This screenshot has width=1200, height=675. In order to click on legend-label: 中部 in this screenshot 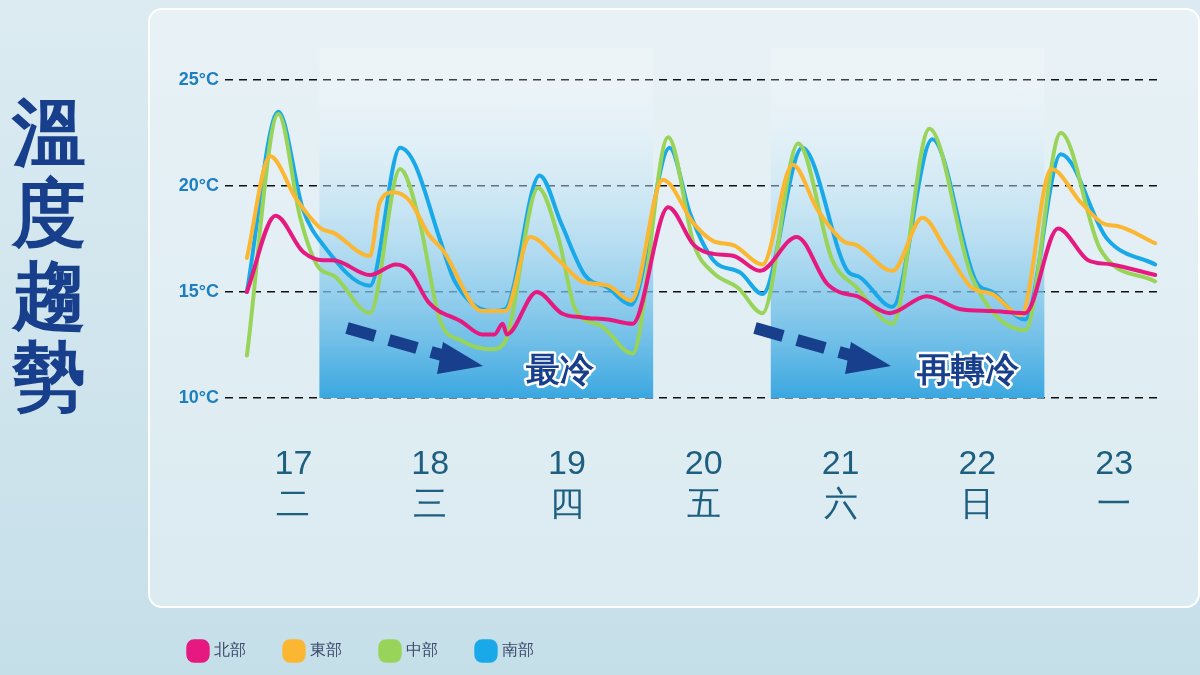, I will do `click(422, 650)`.